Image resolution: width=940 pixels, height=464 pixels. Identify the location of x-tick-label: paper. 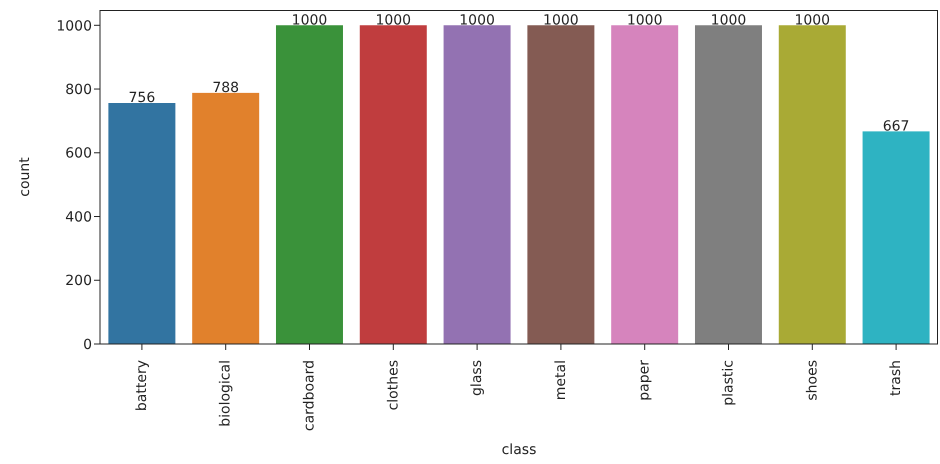
(644, 380).